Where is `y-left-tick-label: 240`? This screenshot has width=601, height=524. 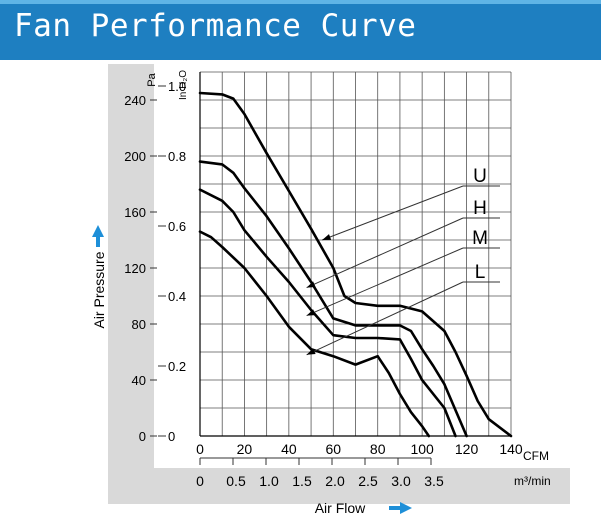 y-left-tick-label: 240 is located at coordinates (135, 100).